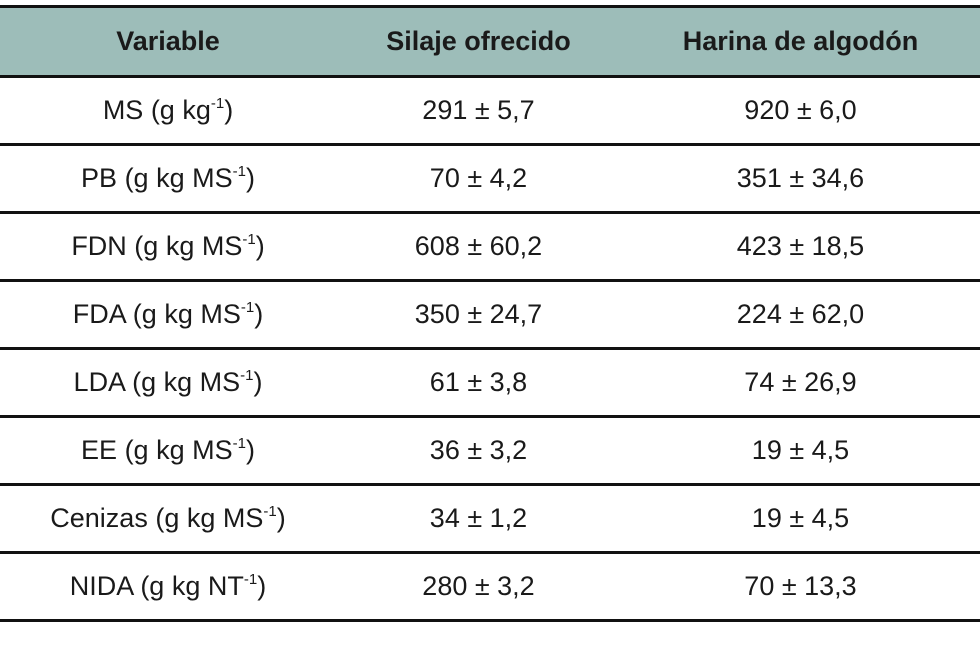  What do you see at coordinates (478, 586) in the screenshot?
I see `silaje-cell: 280 ± 3,2` at bounding box center [478, 586].